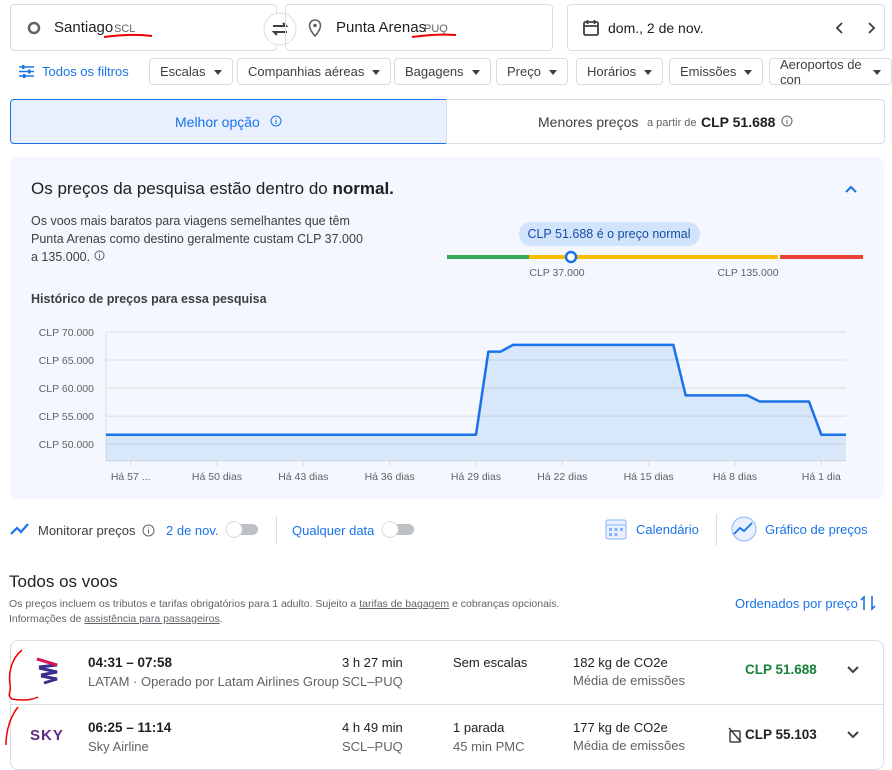 Image resolution: width=892 pixels, height=770 pixels. What do you see at coordinates (303, 477) in the screenshot?
I see `x-tick-label: Há 43 dias` at bounding box center [303, 477].